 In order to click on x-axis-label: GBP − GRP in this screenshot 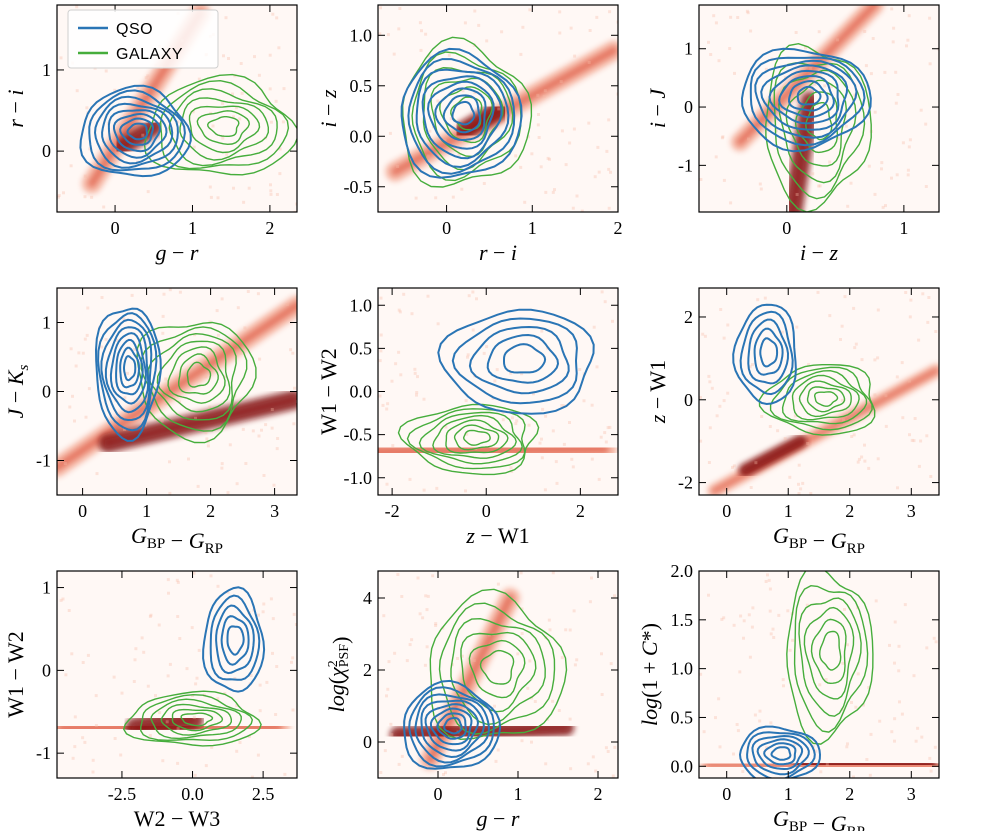, I will do `click(177, 540)`.